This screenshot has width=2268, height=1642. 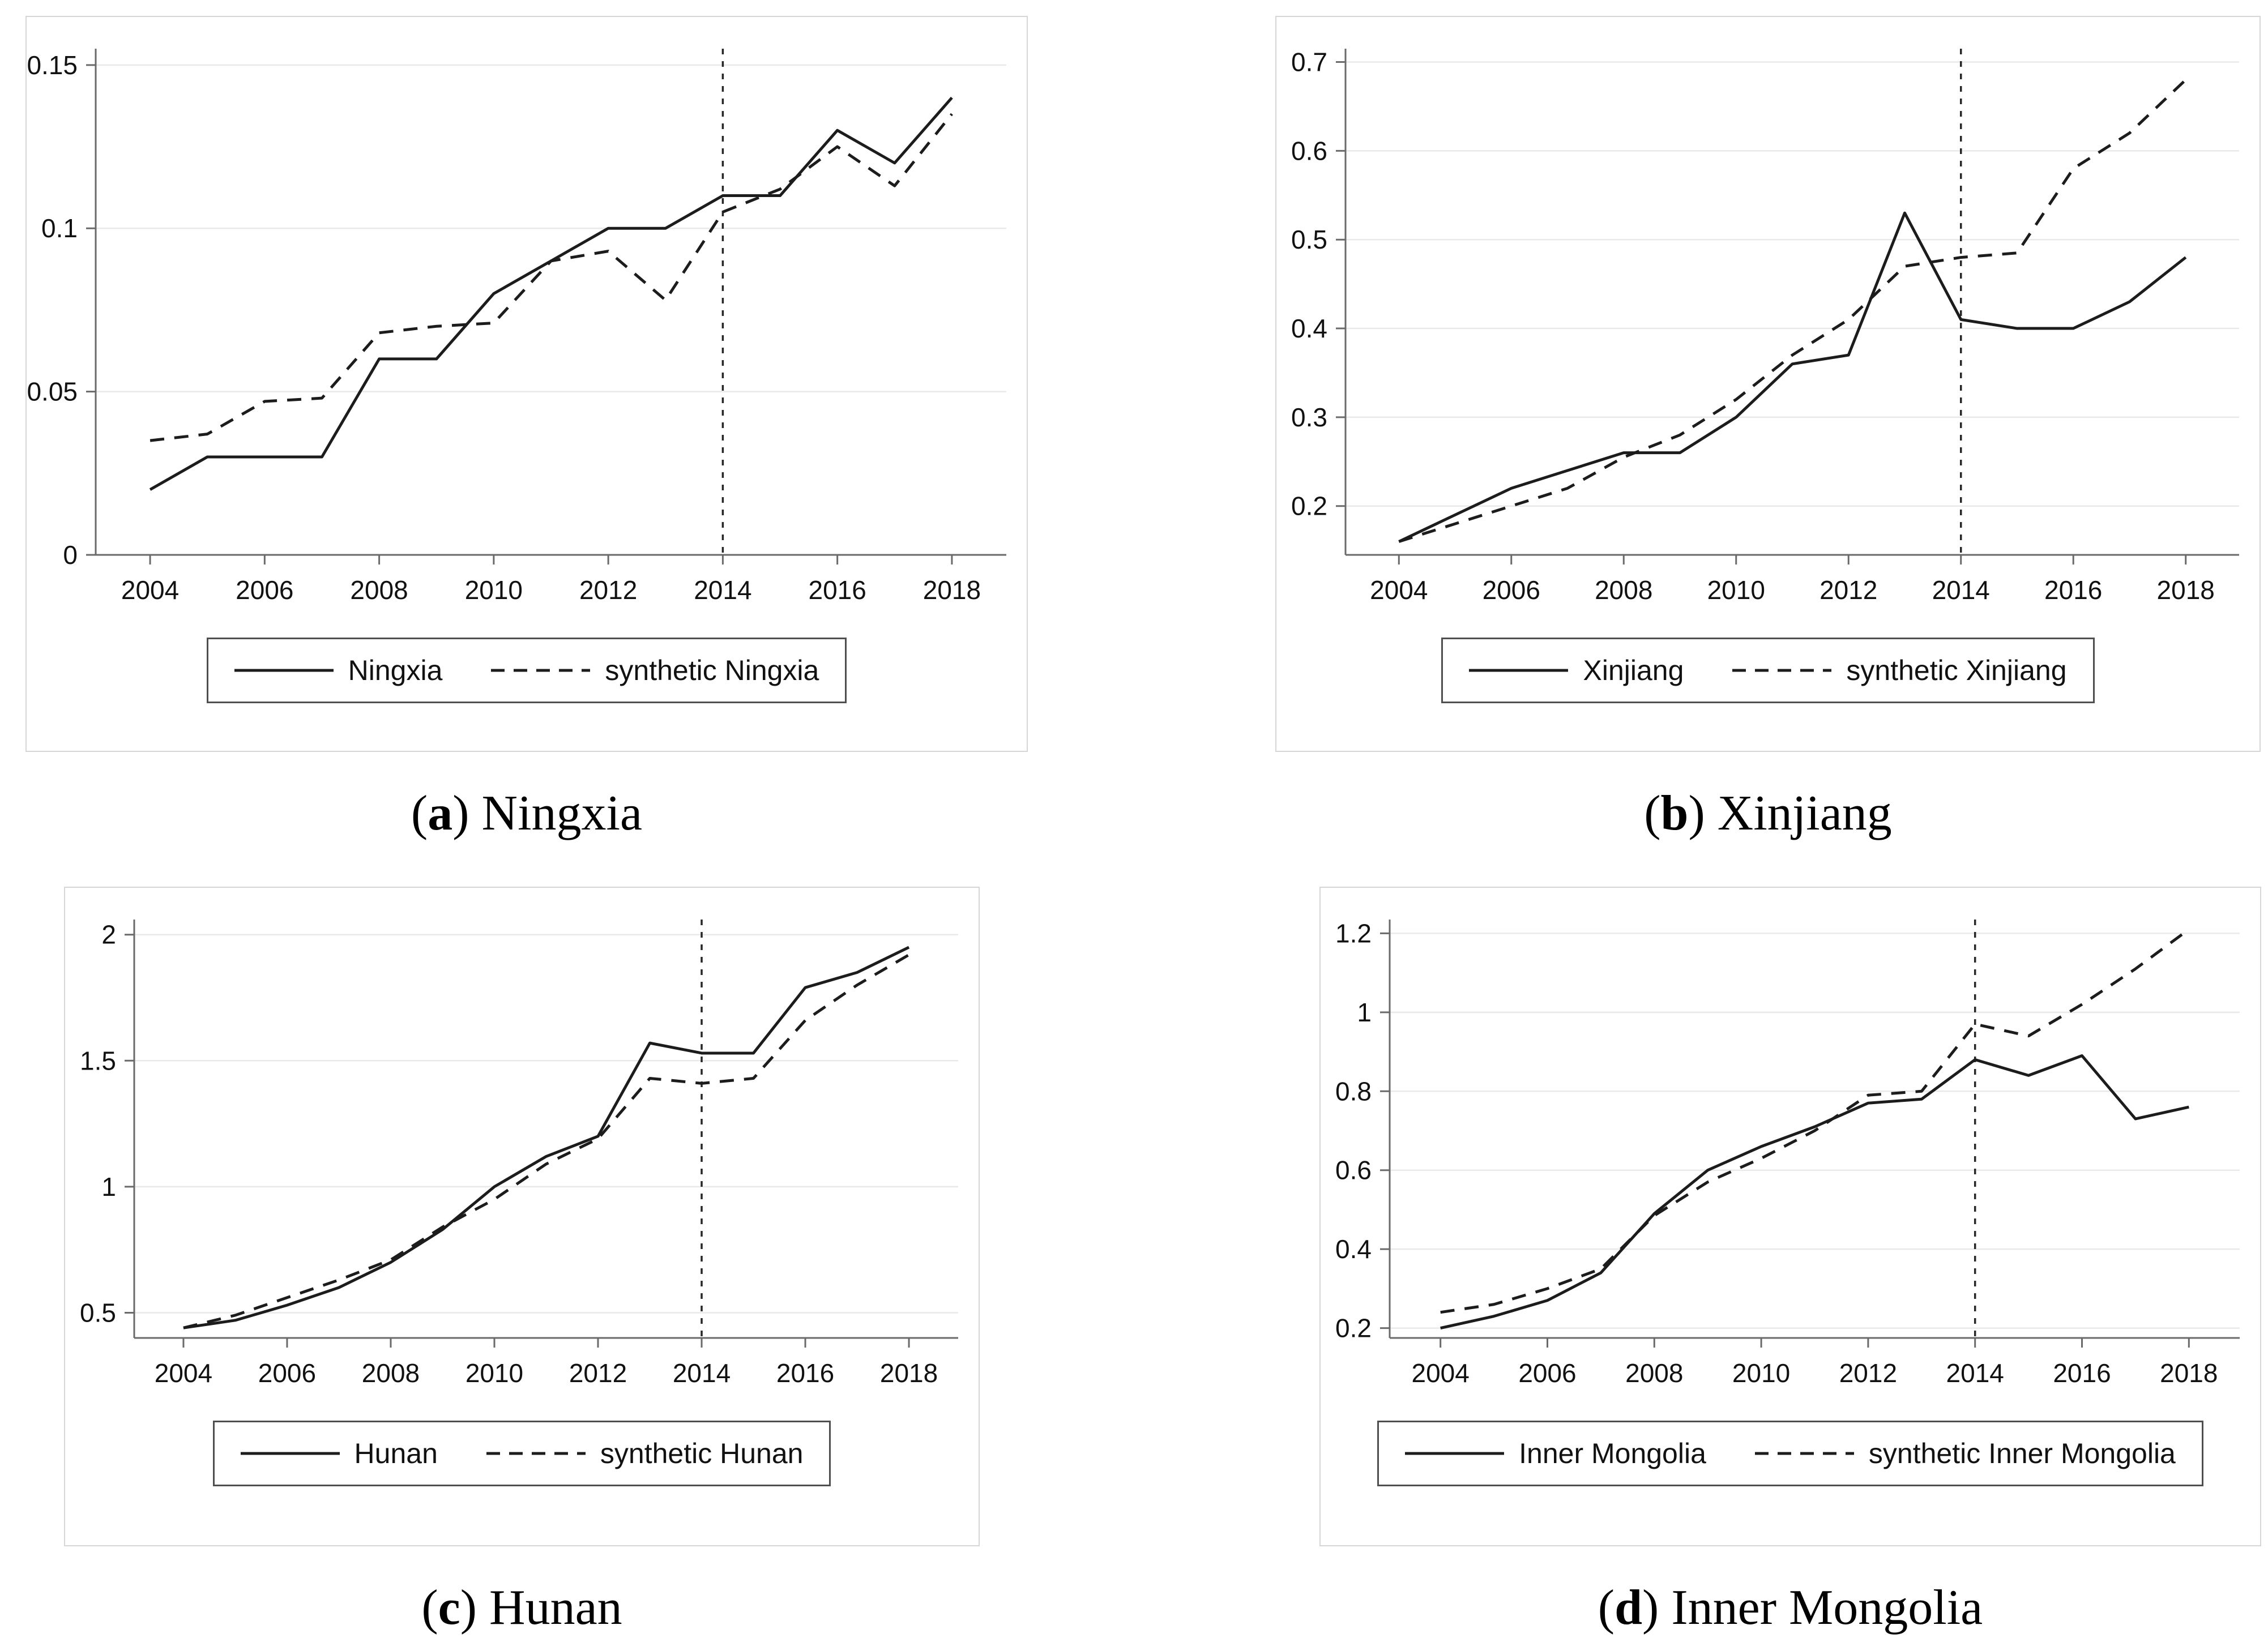 What do you see at coordinates (1612, 1454) in the screenshot?
I see `legend-label-treated: Inner Mongolia` at bounding box center [1612, 1454].